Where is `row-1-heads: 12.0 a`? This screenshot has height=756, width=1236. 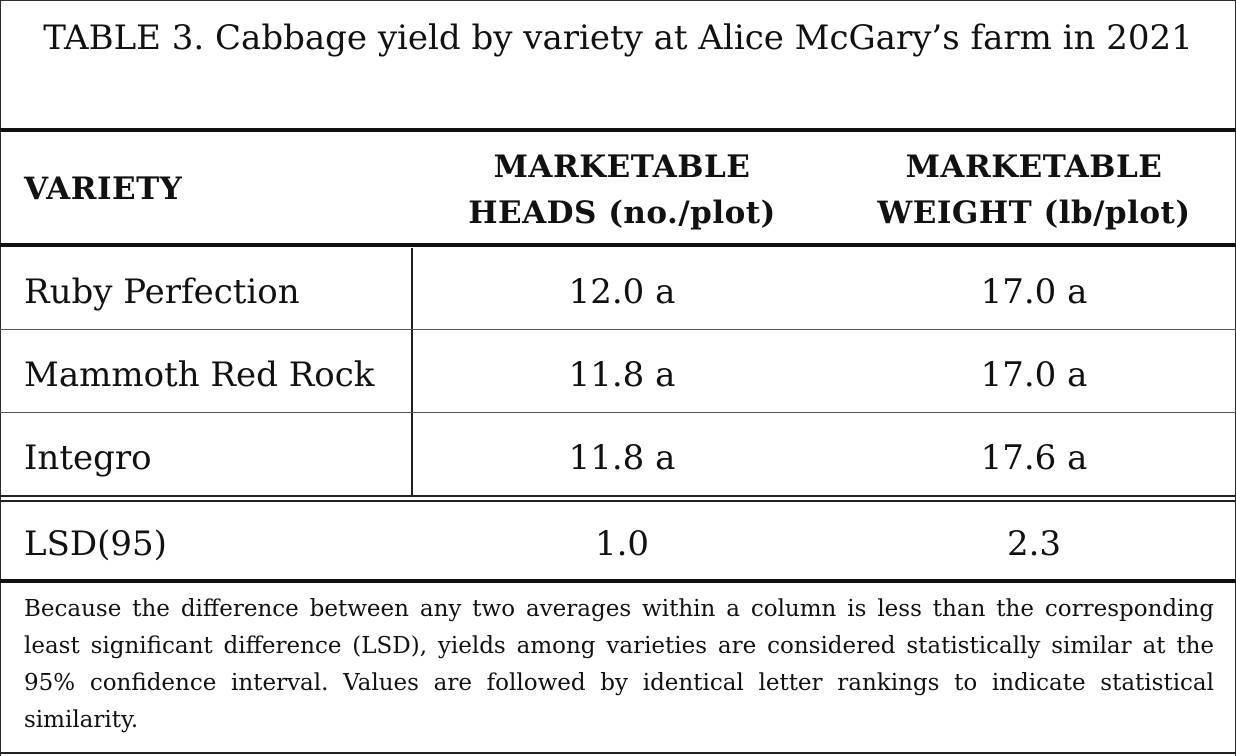
row-1-heads: 12.0 a is located at coordinates (622, 292).